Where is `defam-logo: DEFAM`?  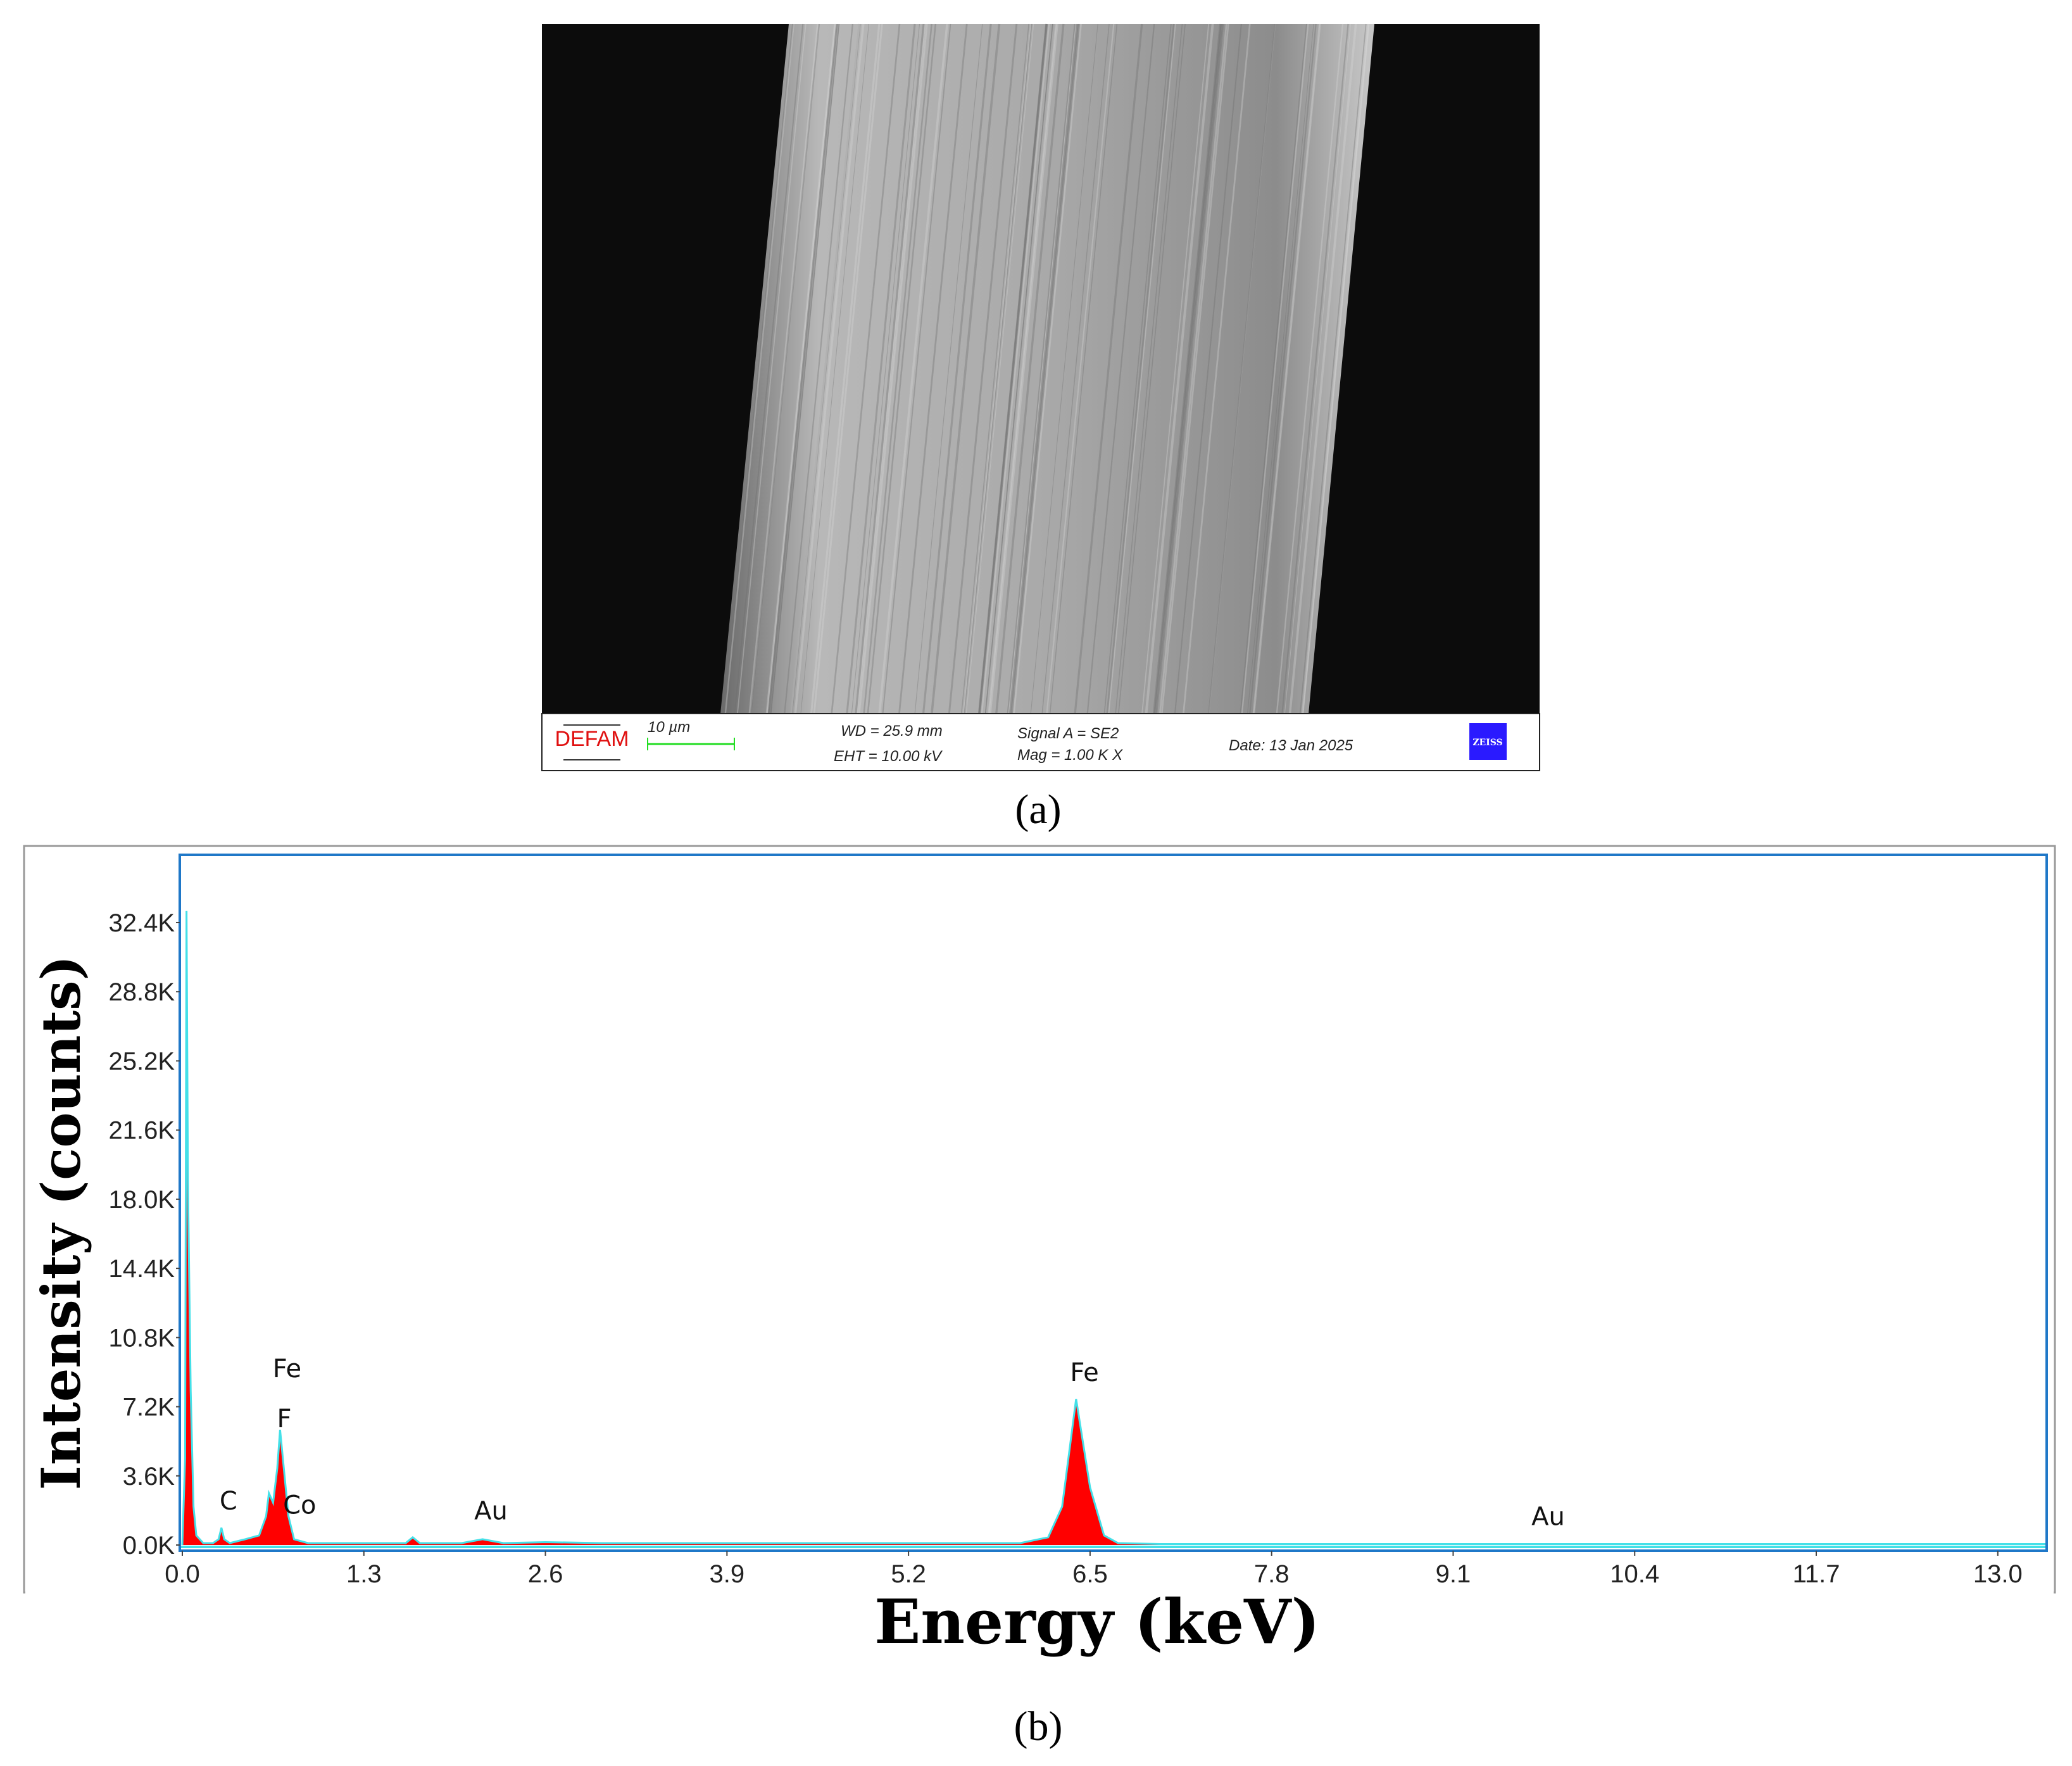 defam-logo: DEFAM is located at coordinates (592, 742).